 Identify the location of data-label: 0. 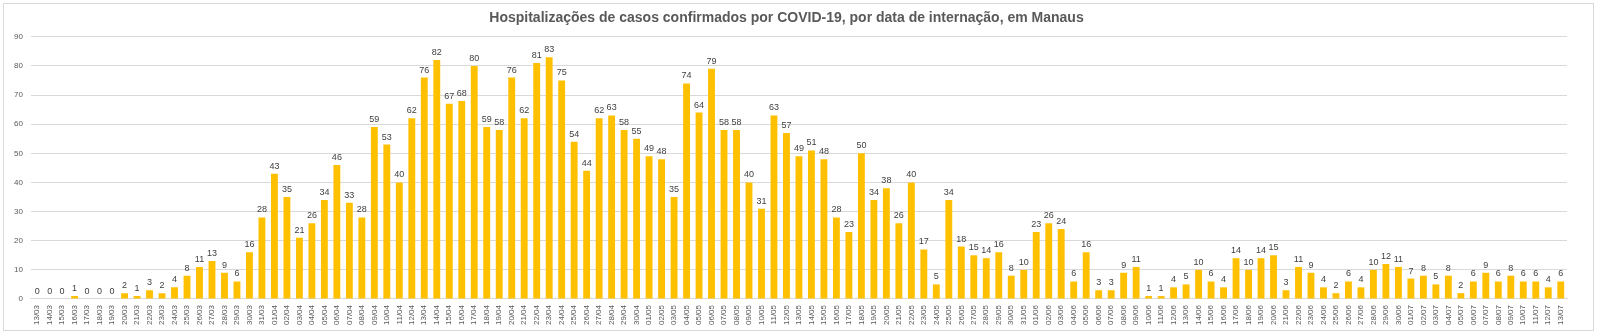
(37, 290).